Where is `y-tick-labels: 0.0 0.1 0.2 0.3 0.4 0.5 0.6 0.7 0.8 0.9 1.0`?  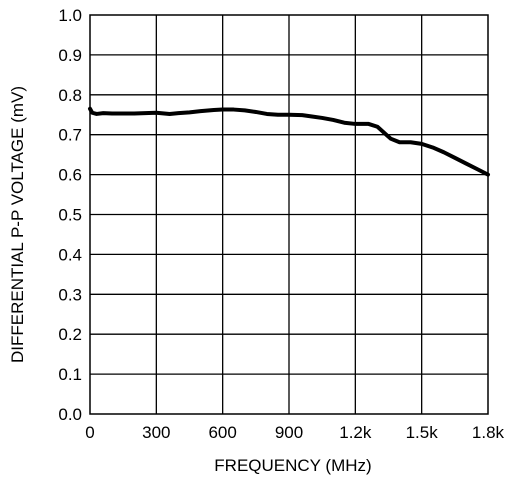 y-tick-labels: 0.0 0.1 0.2 0.3 0.4 0.5 0.6 0.7 0.8 0.9 1.0 is located at coordinates (70, 215).